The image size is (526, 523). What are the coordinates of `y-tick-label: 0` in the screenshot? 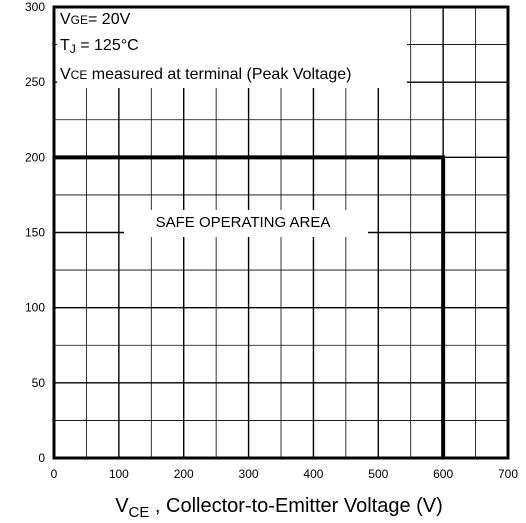 It's located at (41, 458).